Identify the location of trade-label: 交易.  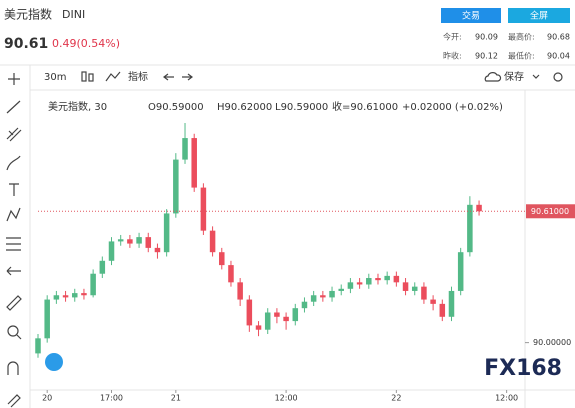
(471, 16).